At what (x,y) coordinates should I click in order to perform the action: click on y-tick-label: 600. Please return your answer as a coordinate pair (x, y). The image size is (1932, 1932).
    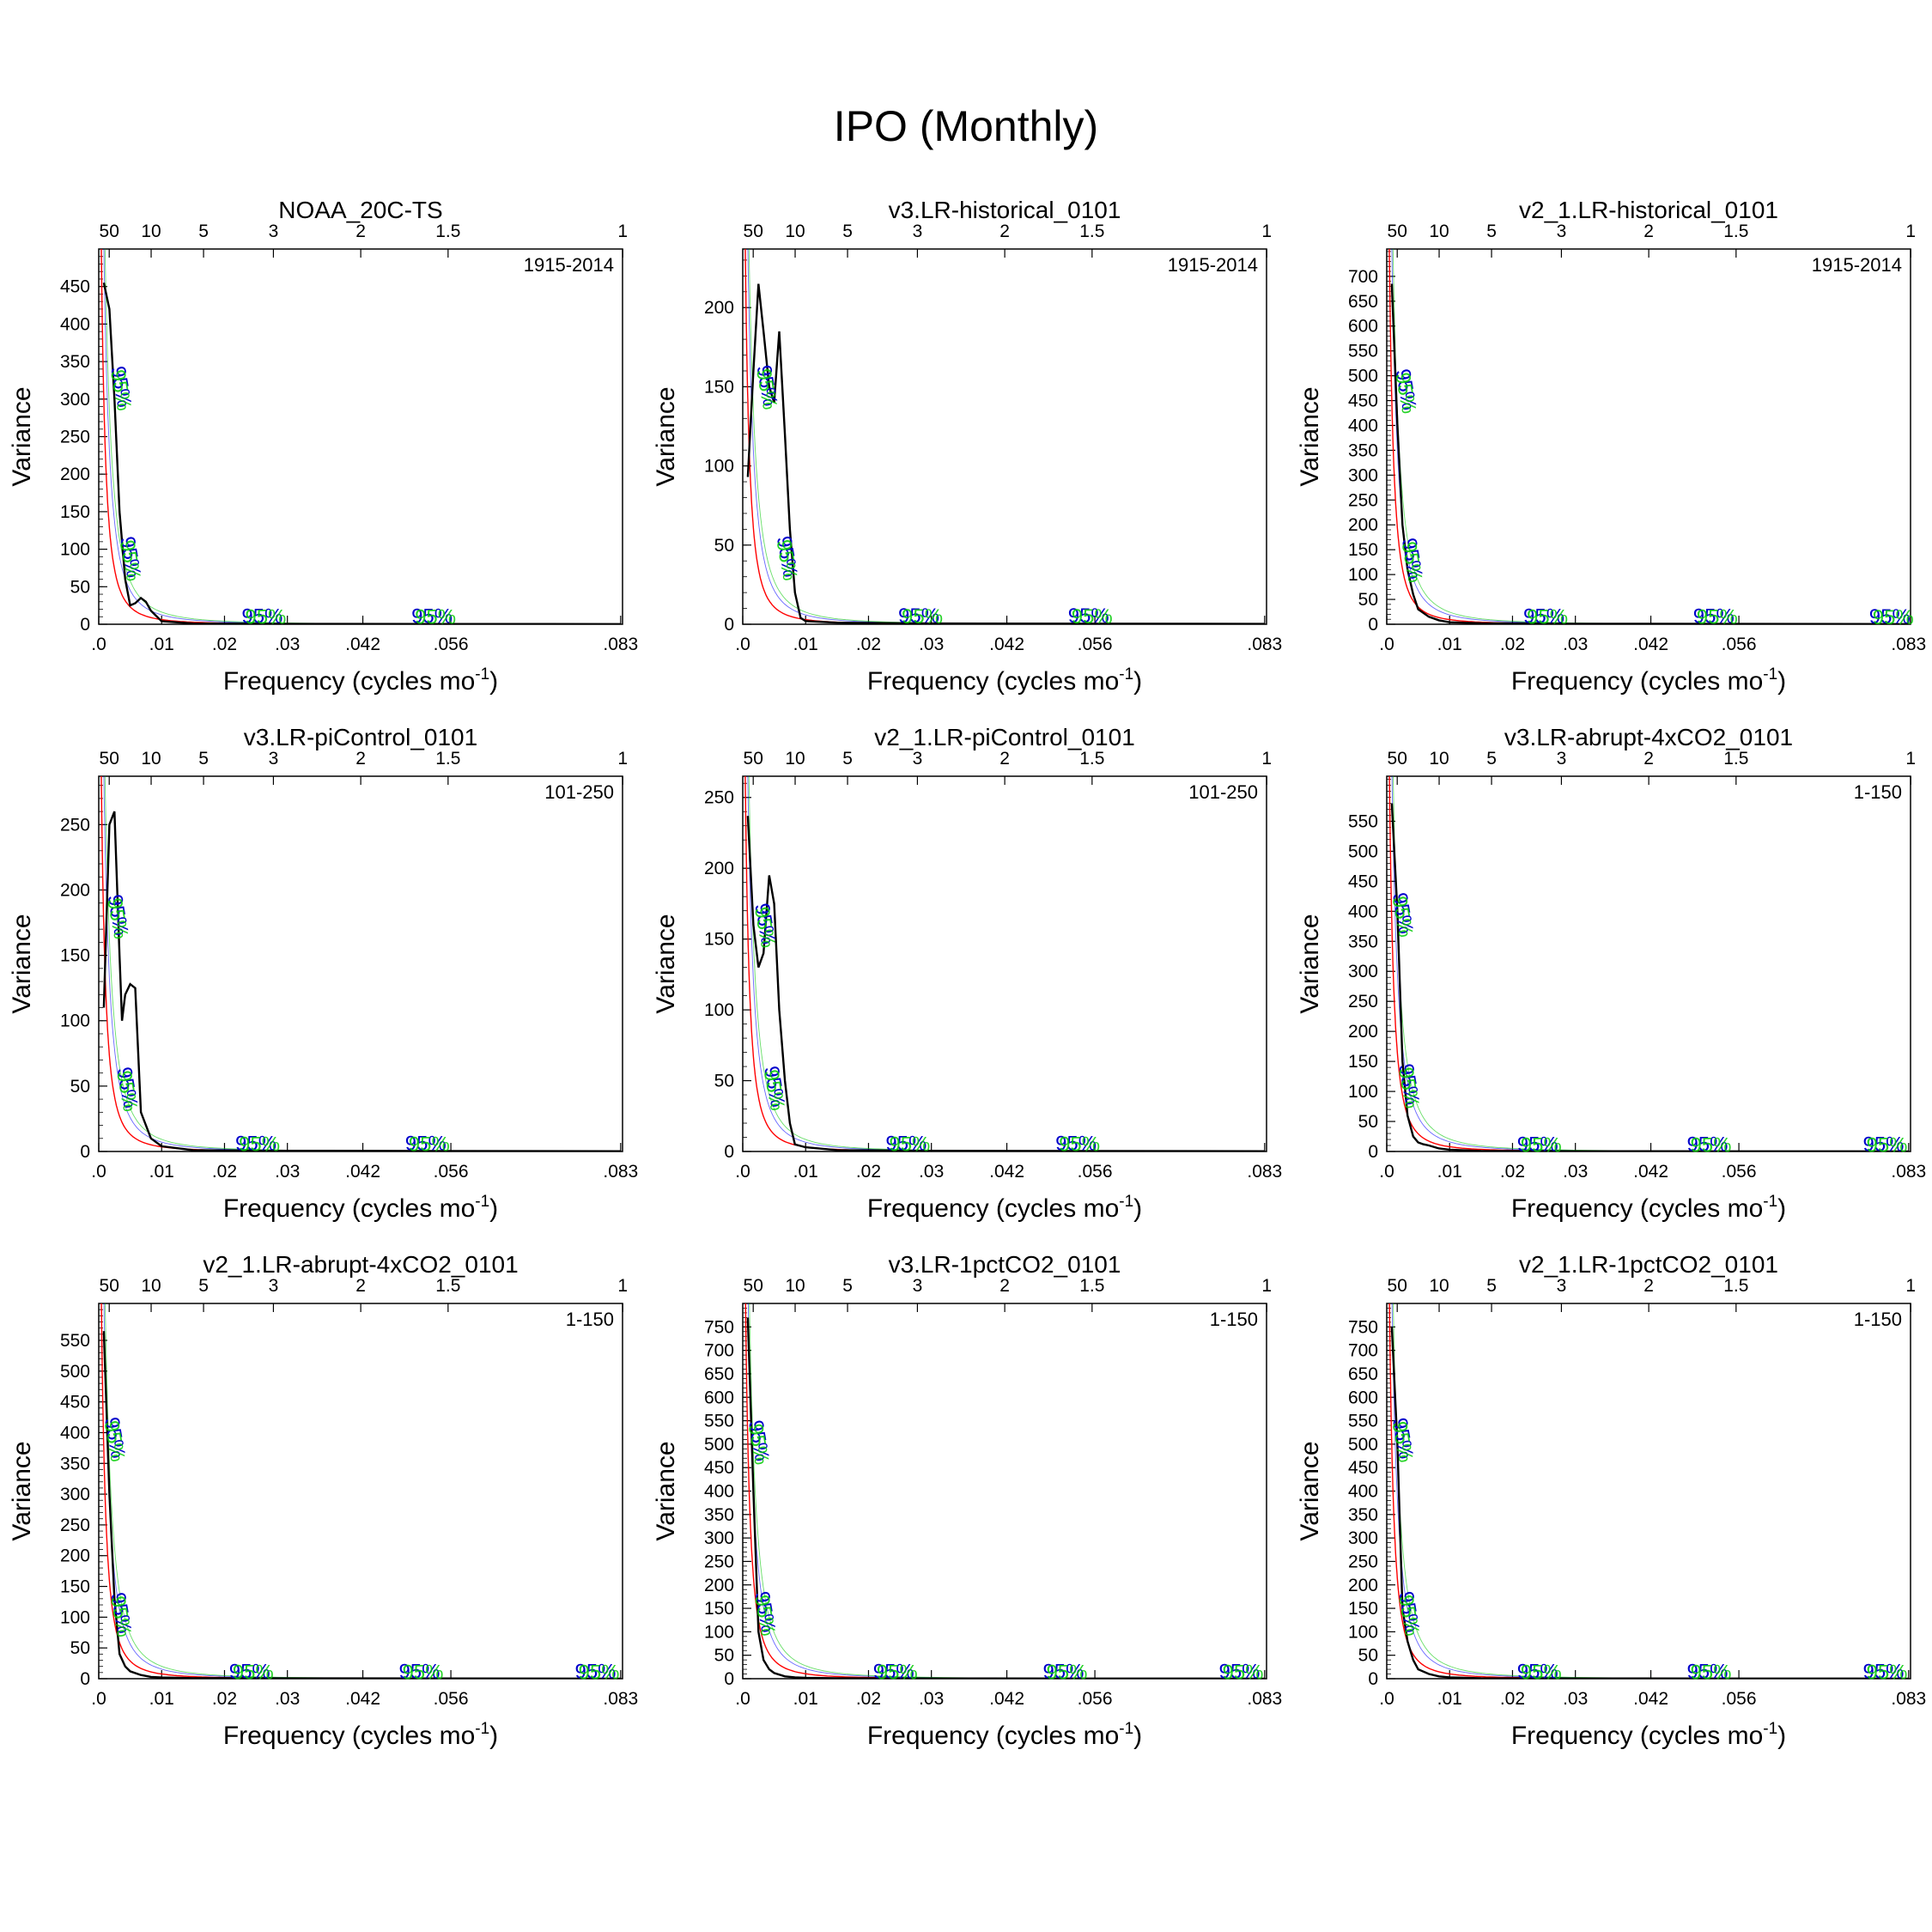
    Looking at the image, I should click on (719, 1397).